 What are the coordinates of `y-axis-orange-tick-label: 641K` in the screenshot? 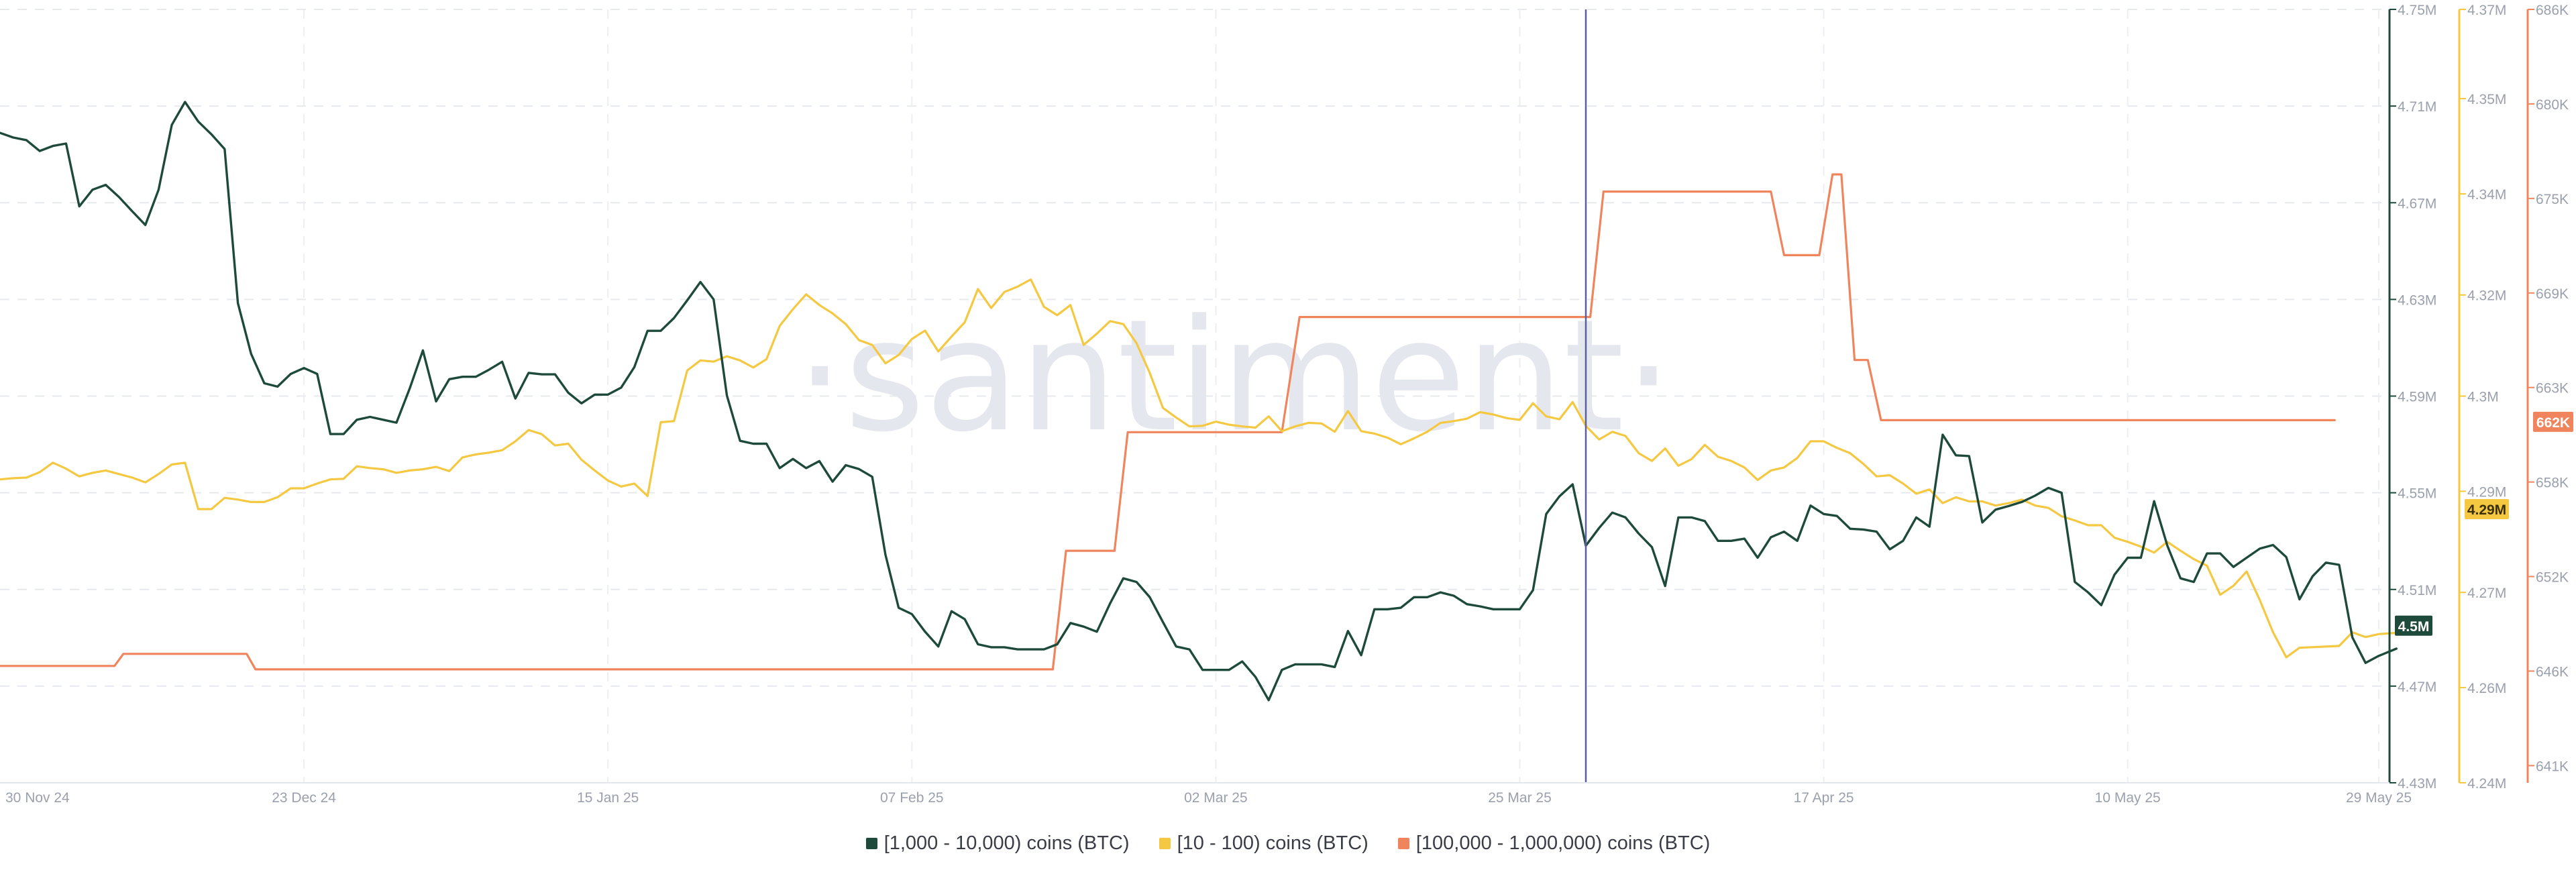 It's located at (2552, 766).